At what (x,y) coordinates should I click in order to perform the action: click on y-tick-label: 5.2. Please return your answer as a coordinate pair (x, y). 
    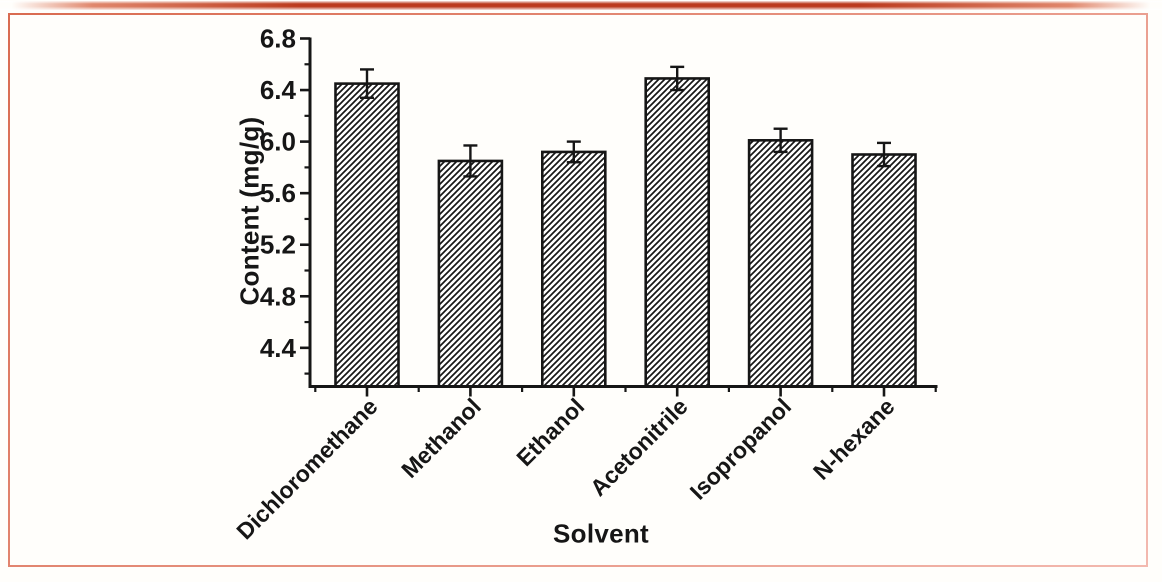
    Looking at the image, I should click on (278, 245).